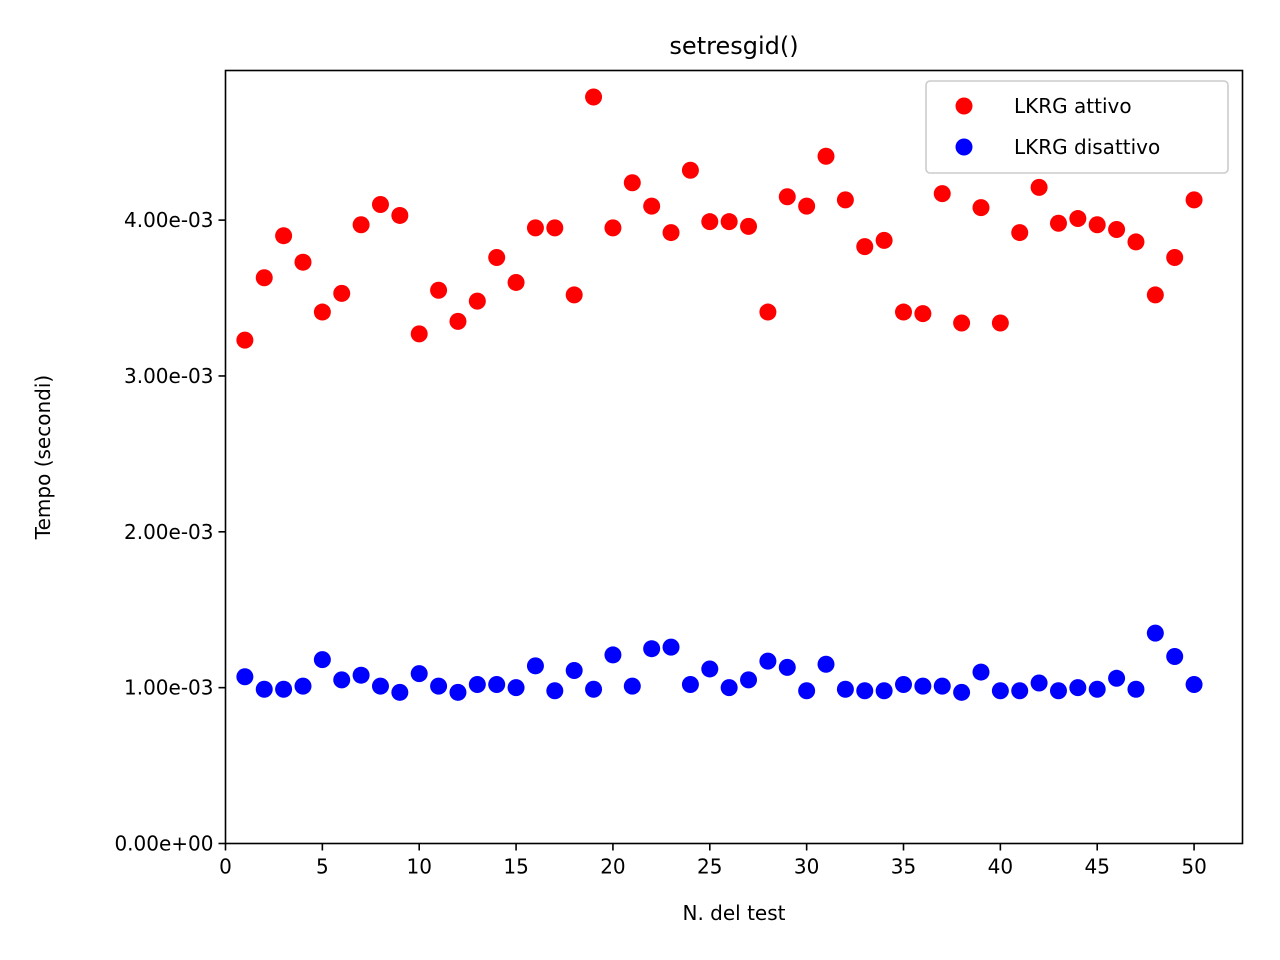 The image size is (1280, 960). I want to click on x-tick-label: 45, so click(1096, 867).